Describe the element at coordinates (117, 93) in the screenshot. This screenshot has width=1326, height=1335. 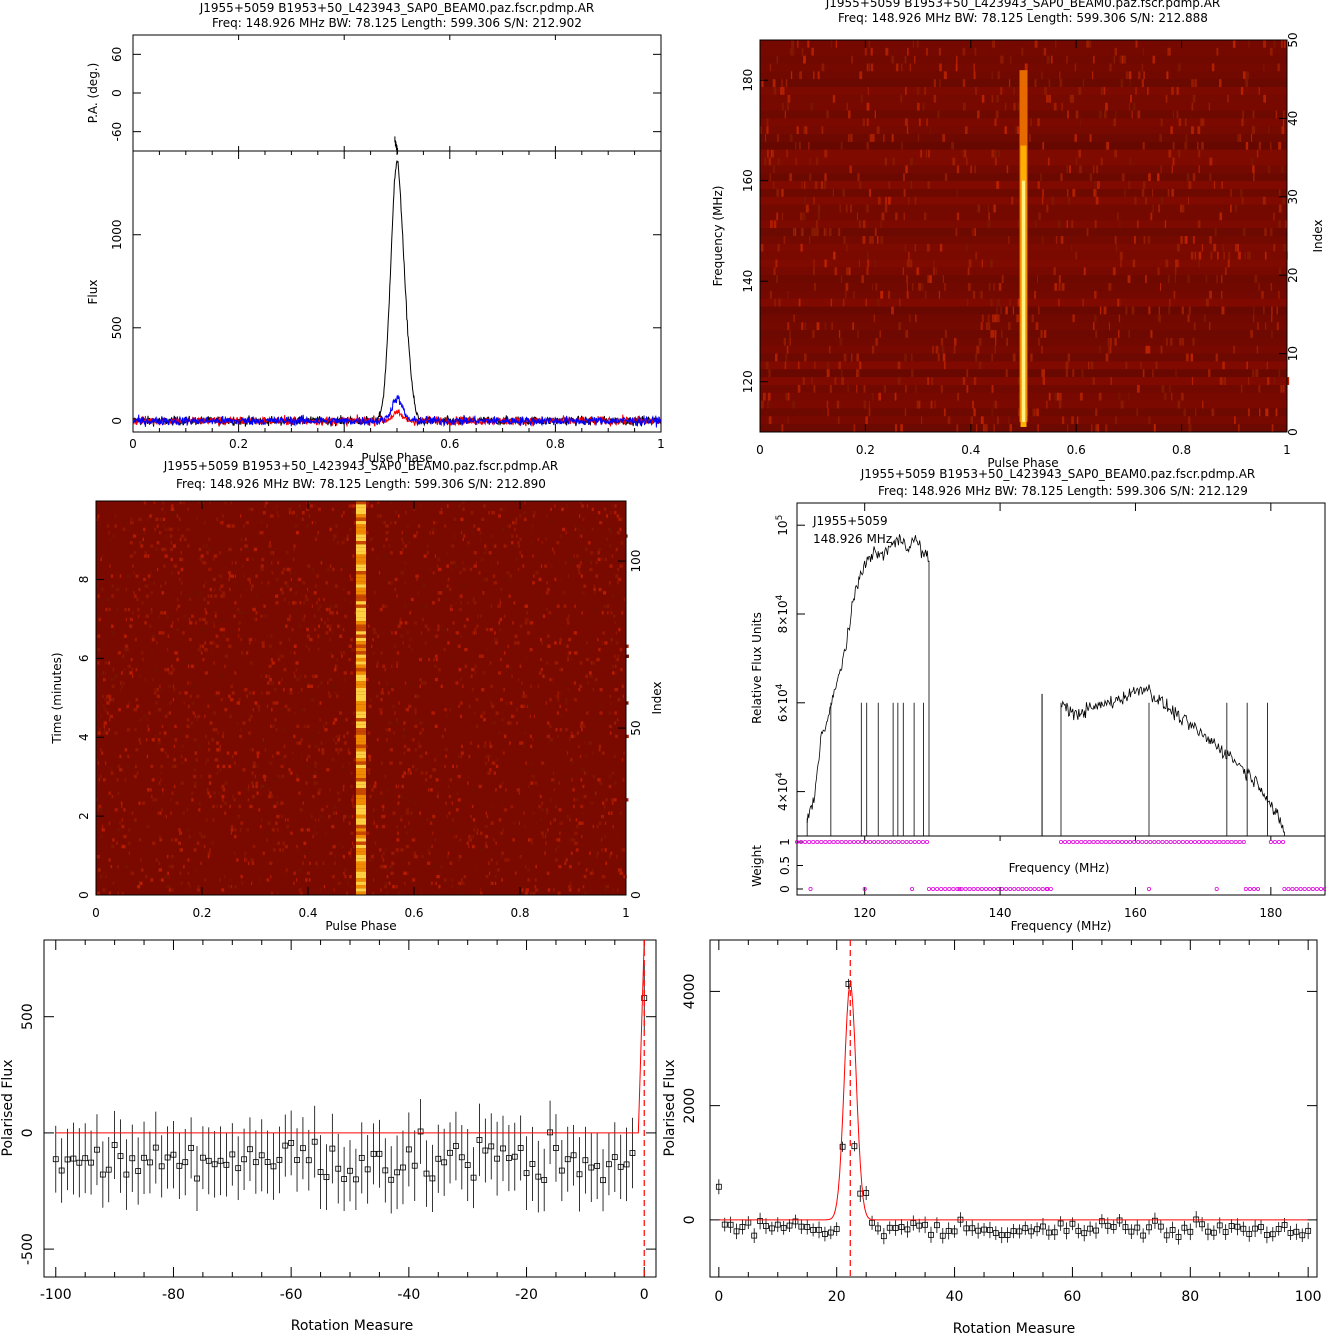
I see `pa-ytick-label: 0` at that location.